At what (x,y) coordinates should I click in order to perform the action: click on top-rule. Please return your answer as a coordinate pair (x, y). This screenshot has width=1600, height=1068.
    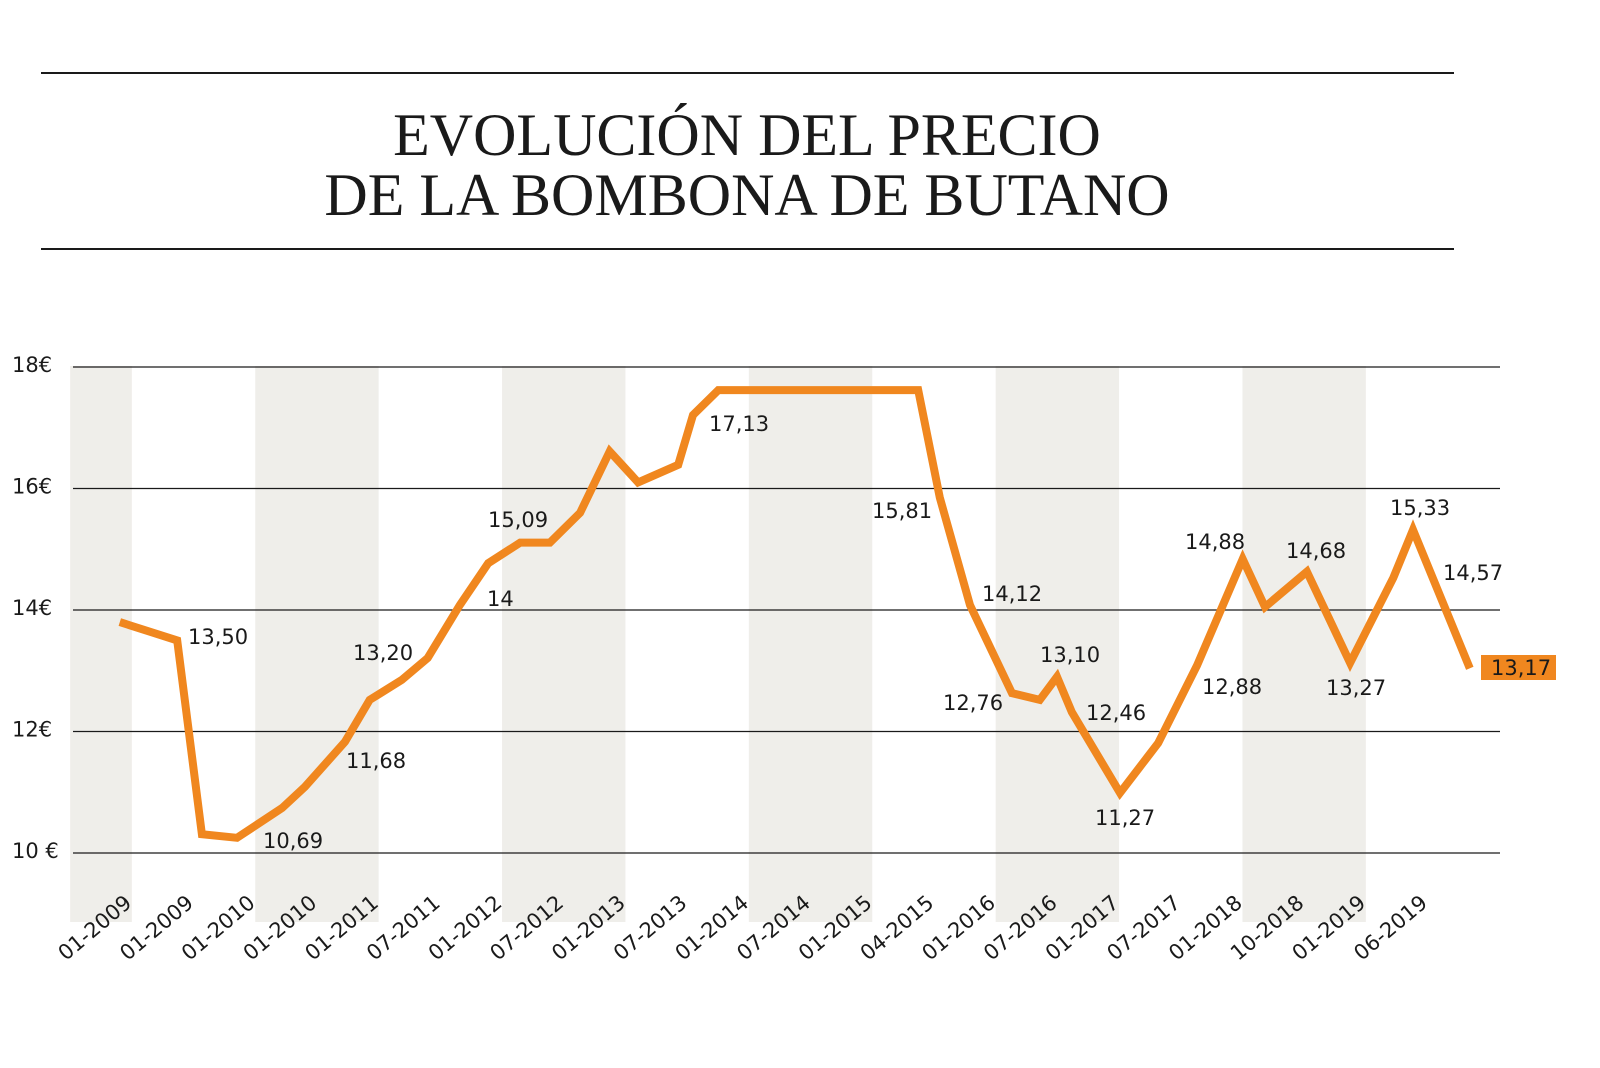
    Looking at the image, I should click on (747, 73).